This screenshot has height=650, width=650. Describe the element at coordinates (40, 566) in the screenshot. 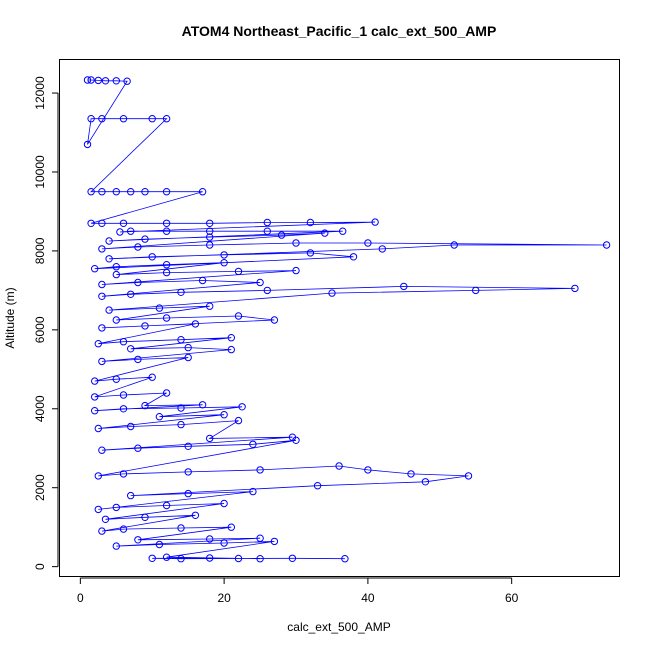

I see `y-tick-label: 0` at that location.